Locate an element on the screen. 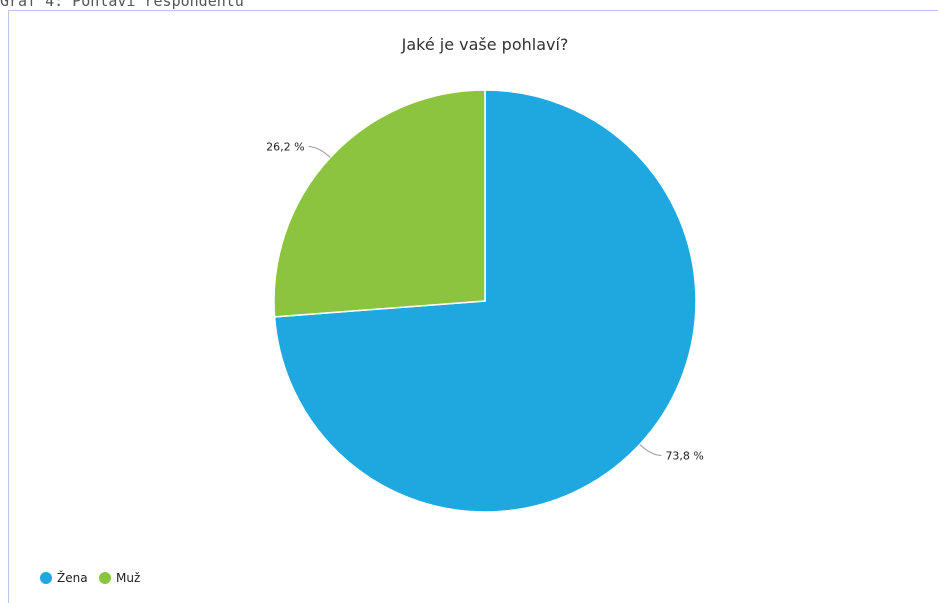 Image resolution: width=938 pixels, height=603 pixels. chart-title: Jaké je vaše pohlaví? is located at coordinates (485, 44).